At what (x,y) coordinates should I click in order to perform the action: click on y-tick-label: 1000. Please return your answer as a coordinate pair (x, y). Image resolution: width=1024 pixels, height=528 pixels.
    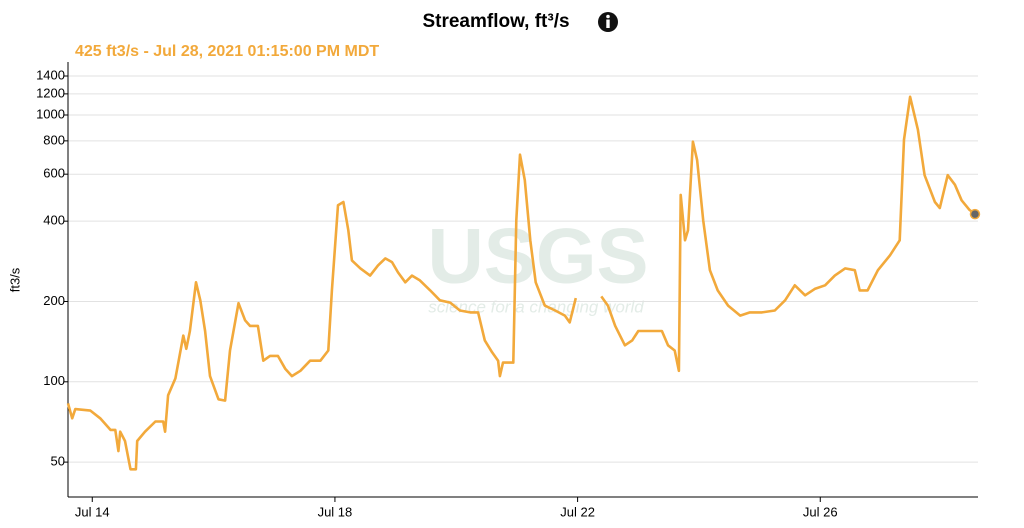
    Looking at the image, I should click on (50, 113).